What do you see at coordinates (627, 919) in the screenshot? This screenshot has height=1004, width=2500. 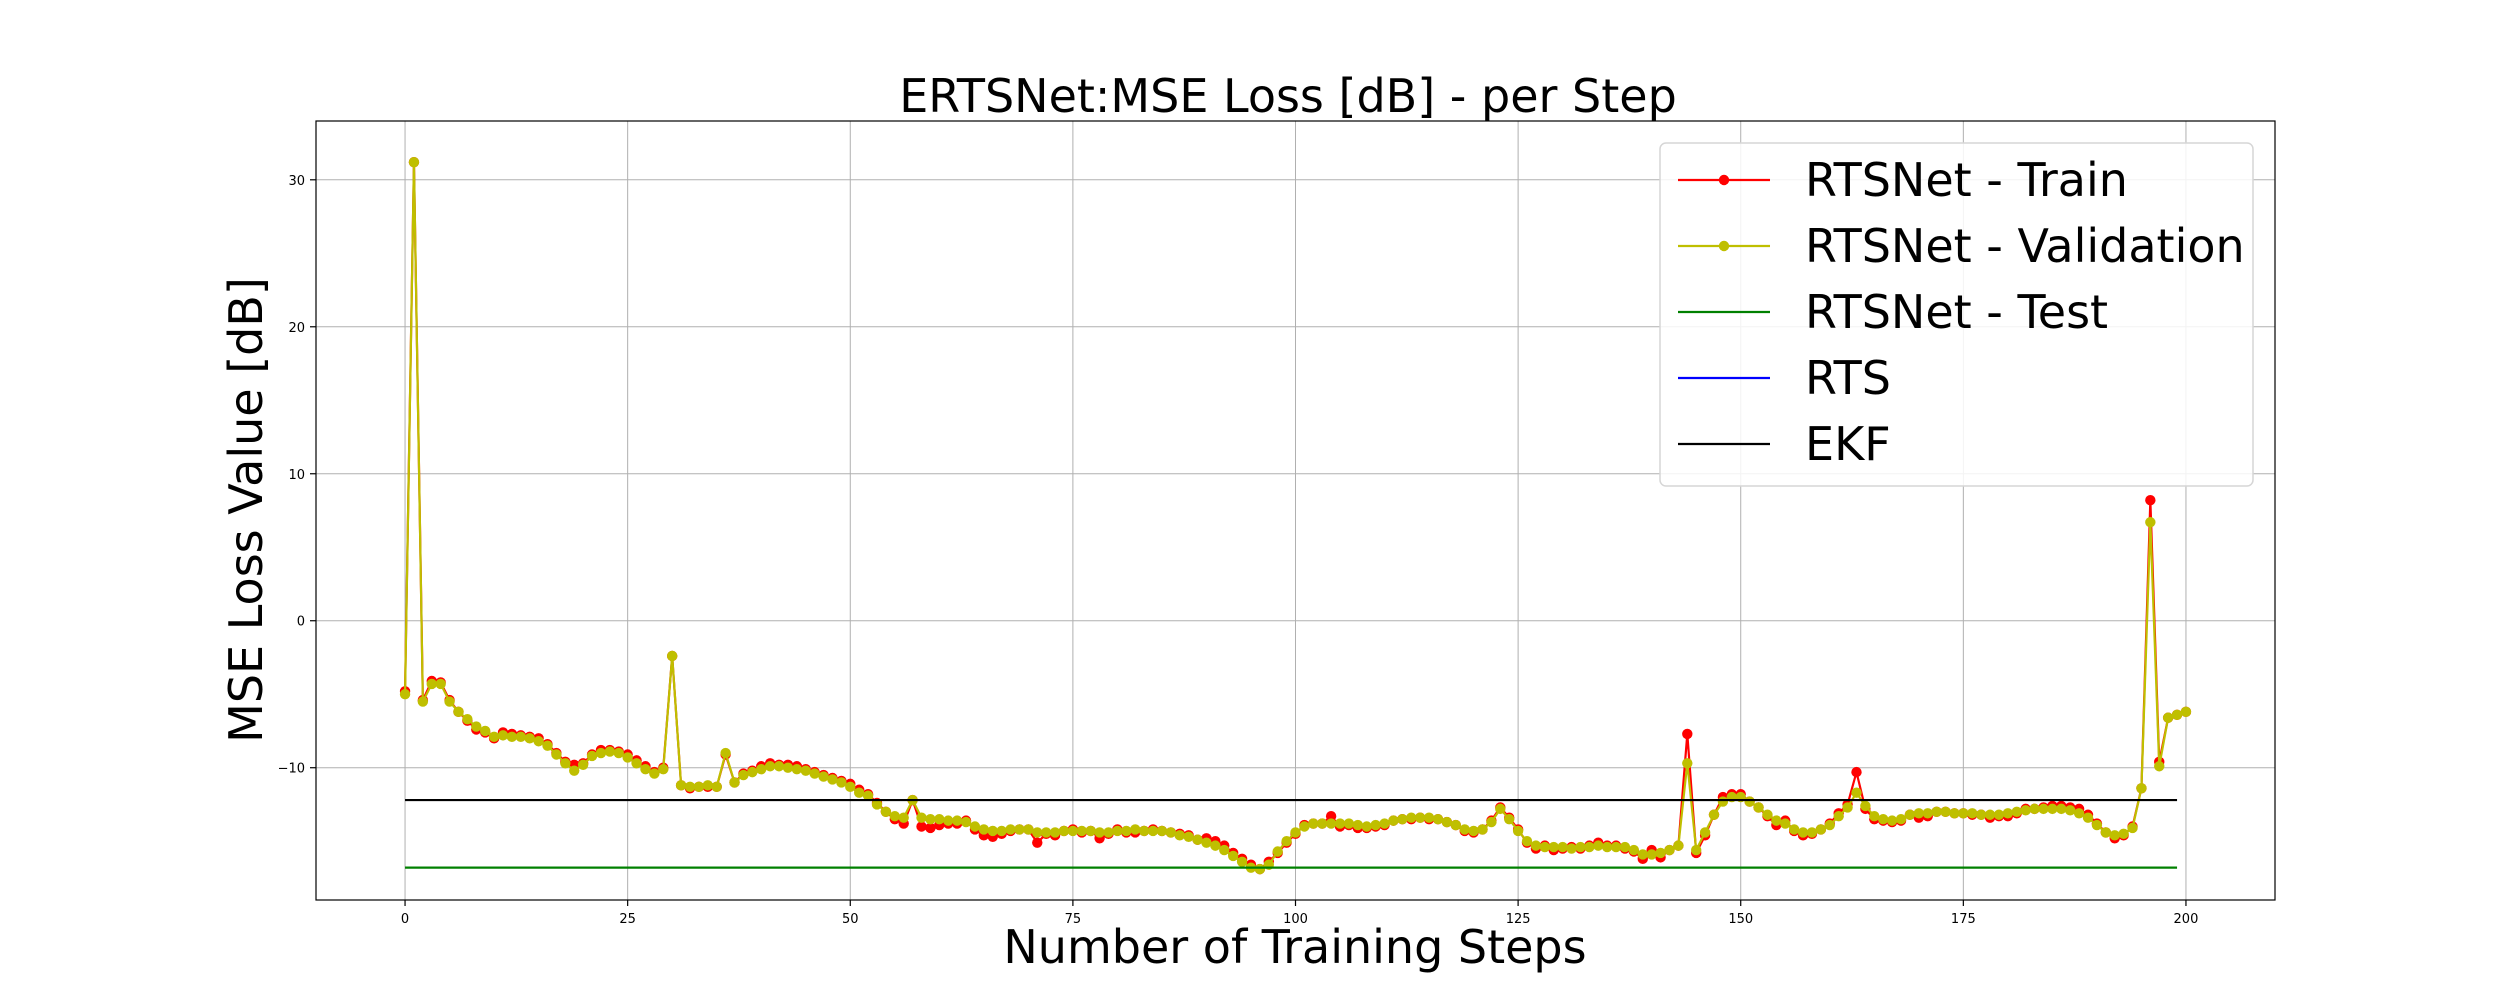 I see `x-tick-label: 25` at bounding box center [627, 919].